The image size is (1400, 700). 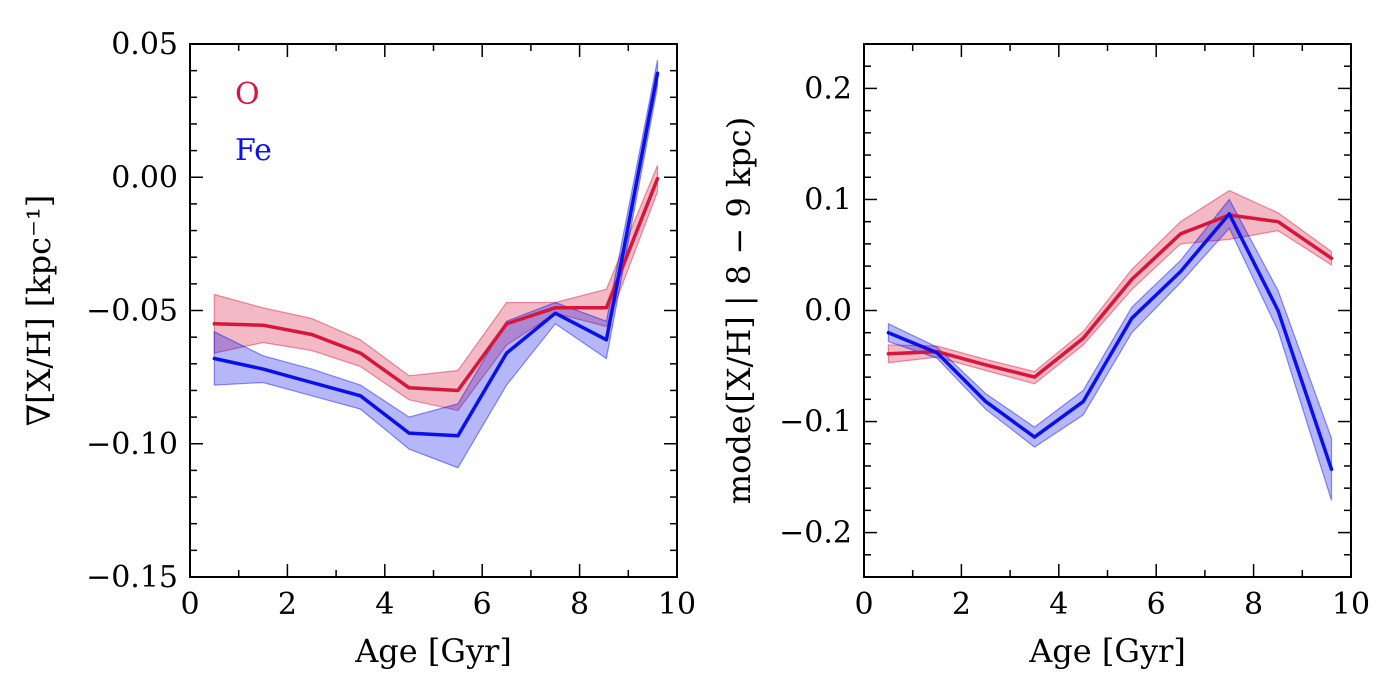 What do you see at coordinates (247, 94) in the screenshot?
I see `legend-entry-o: O` at bounding box center [247, 94].